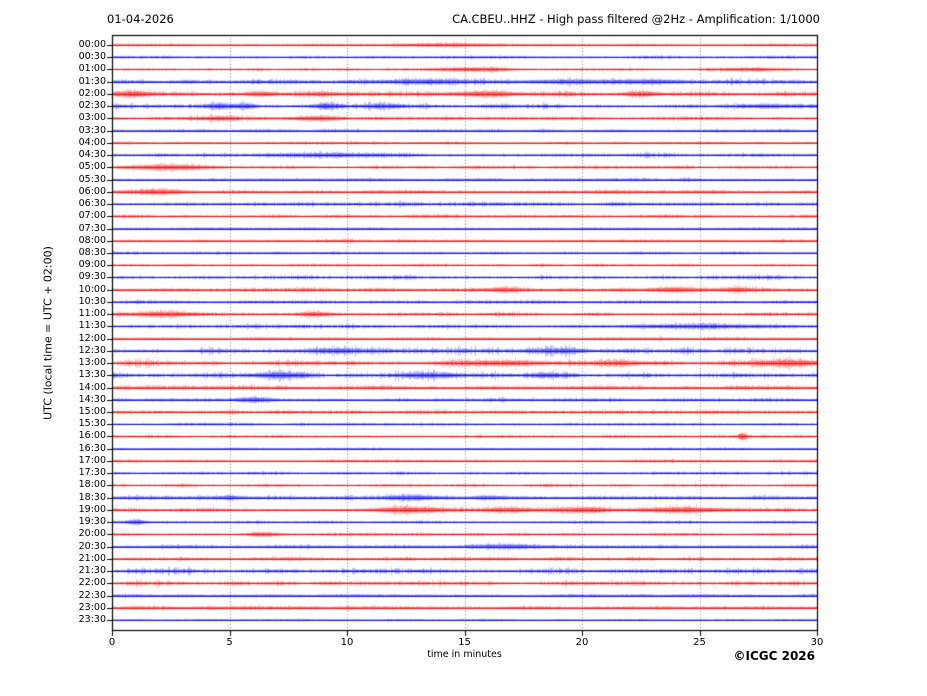 The width and height of the screenshot is (927, 696). Describe the element at coordinates (92, 118) in the screenshot. I see `y-tick-label: 03:00` at that location.